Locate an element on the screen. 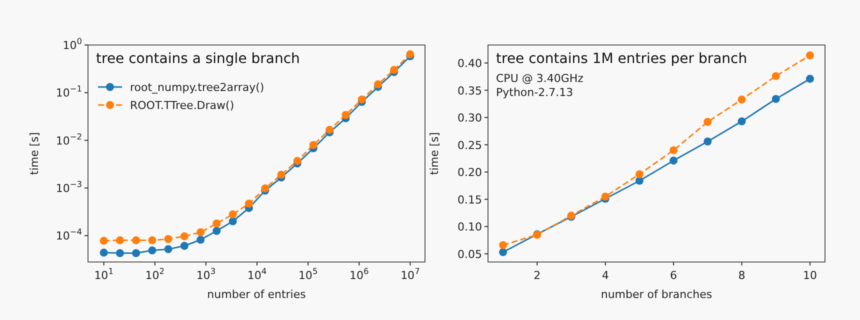 This screenshot has width=860, height=320. x-tick-label: 10$^{6}$ is located at coordinates (359, 274).